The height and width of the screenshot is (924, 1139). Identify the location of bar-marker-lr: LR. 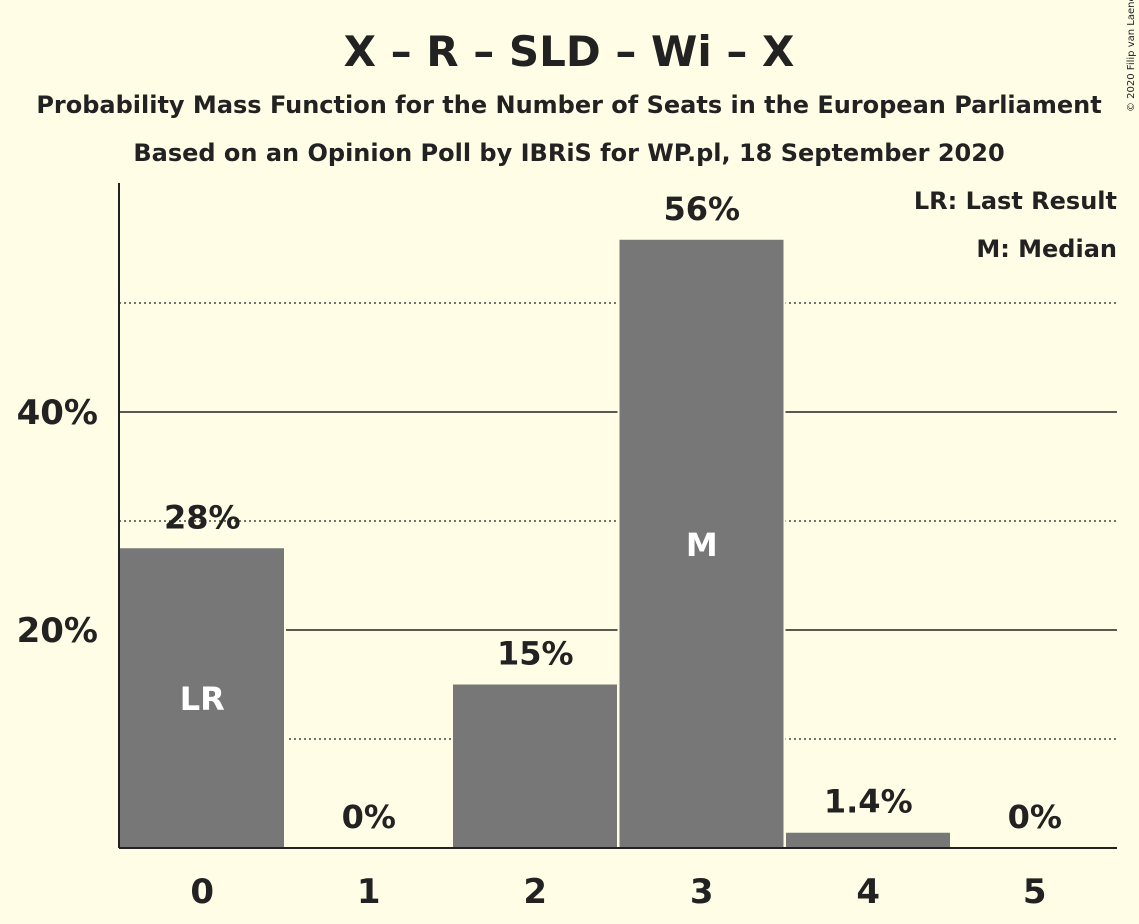
(202, 699).